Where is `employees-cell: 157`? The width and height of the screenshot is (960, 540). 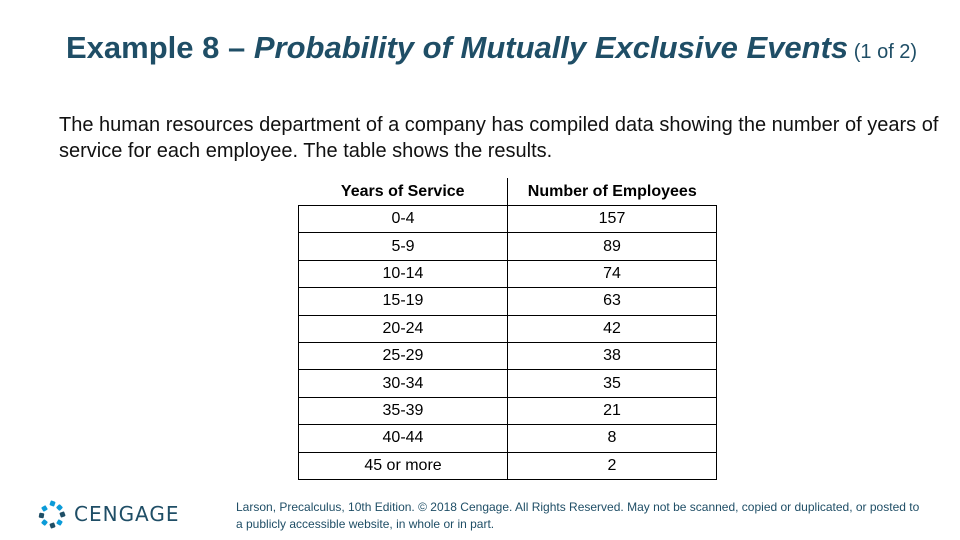
employees-cell: 157 is located at coordinates (612, 219).